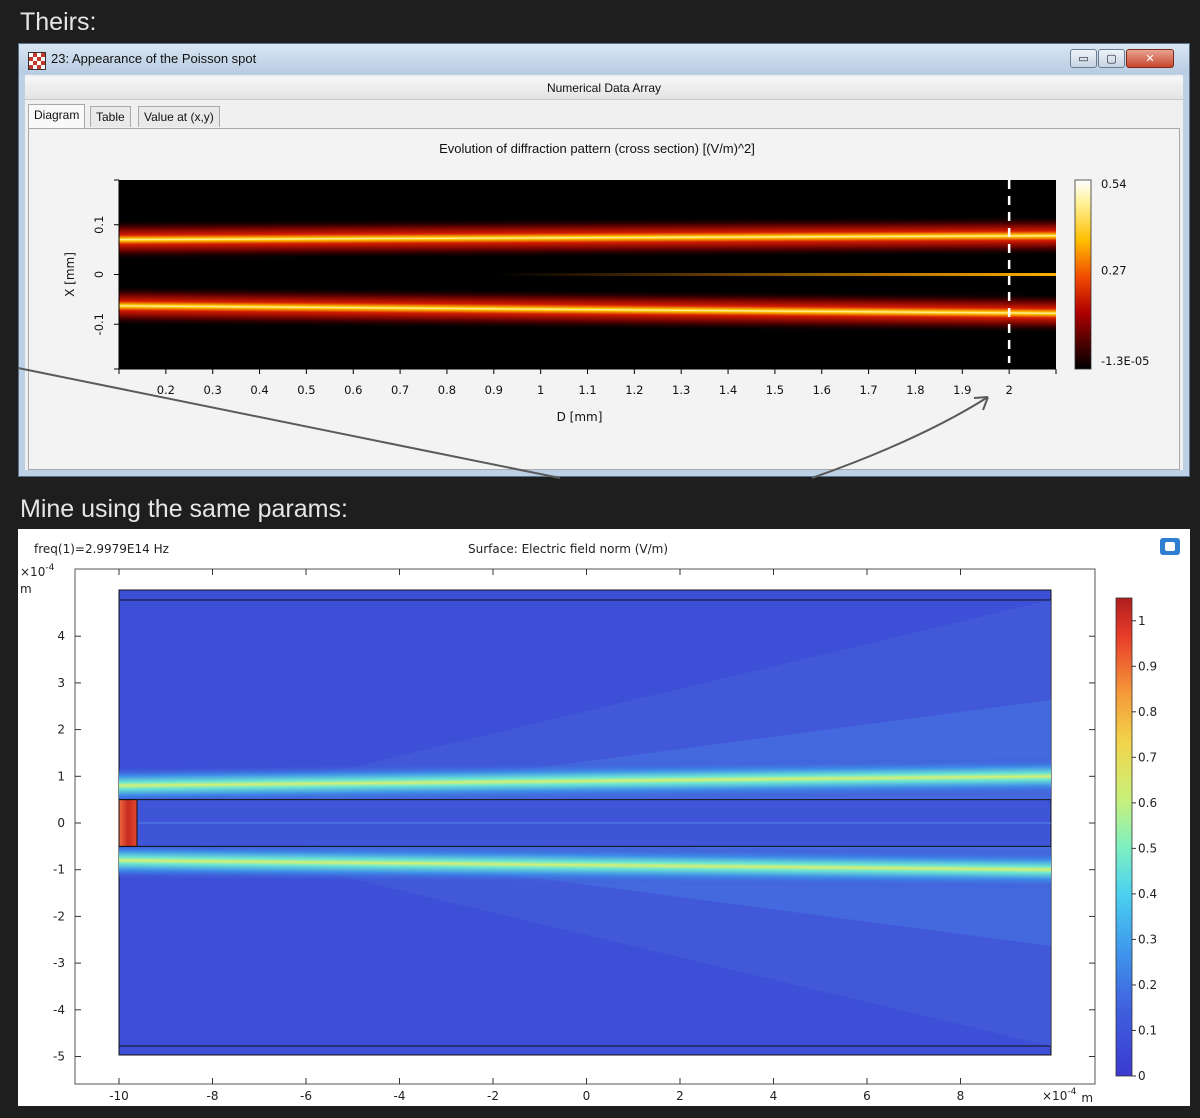 The width and height of the screenshot is (1200, 1118). Describe the element at coordinates (867, 1096) in the screenshot. I see `bottom-x-tick-label: 6` at that location.